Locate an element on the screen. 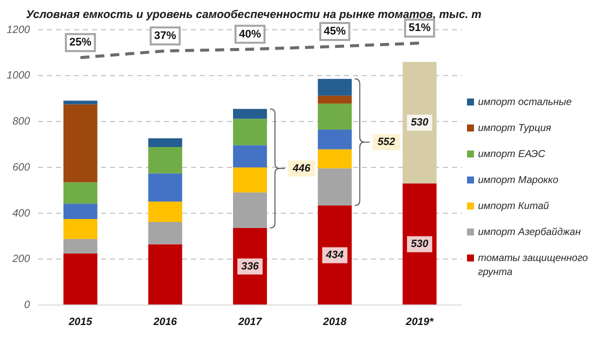 The height and width of the screenshot is (343, 600). annotation: 446 is located at coordinates (301, 168).